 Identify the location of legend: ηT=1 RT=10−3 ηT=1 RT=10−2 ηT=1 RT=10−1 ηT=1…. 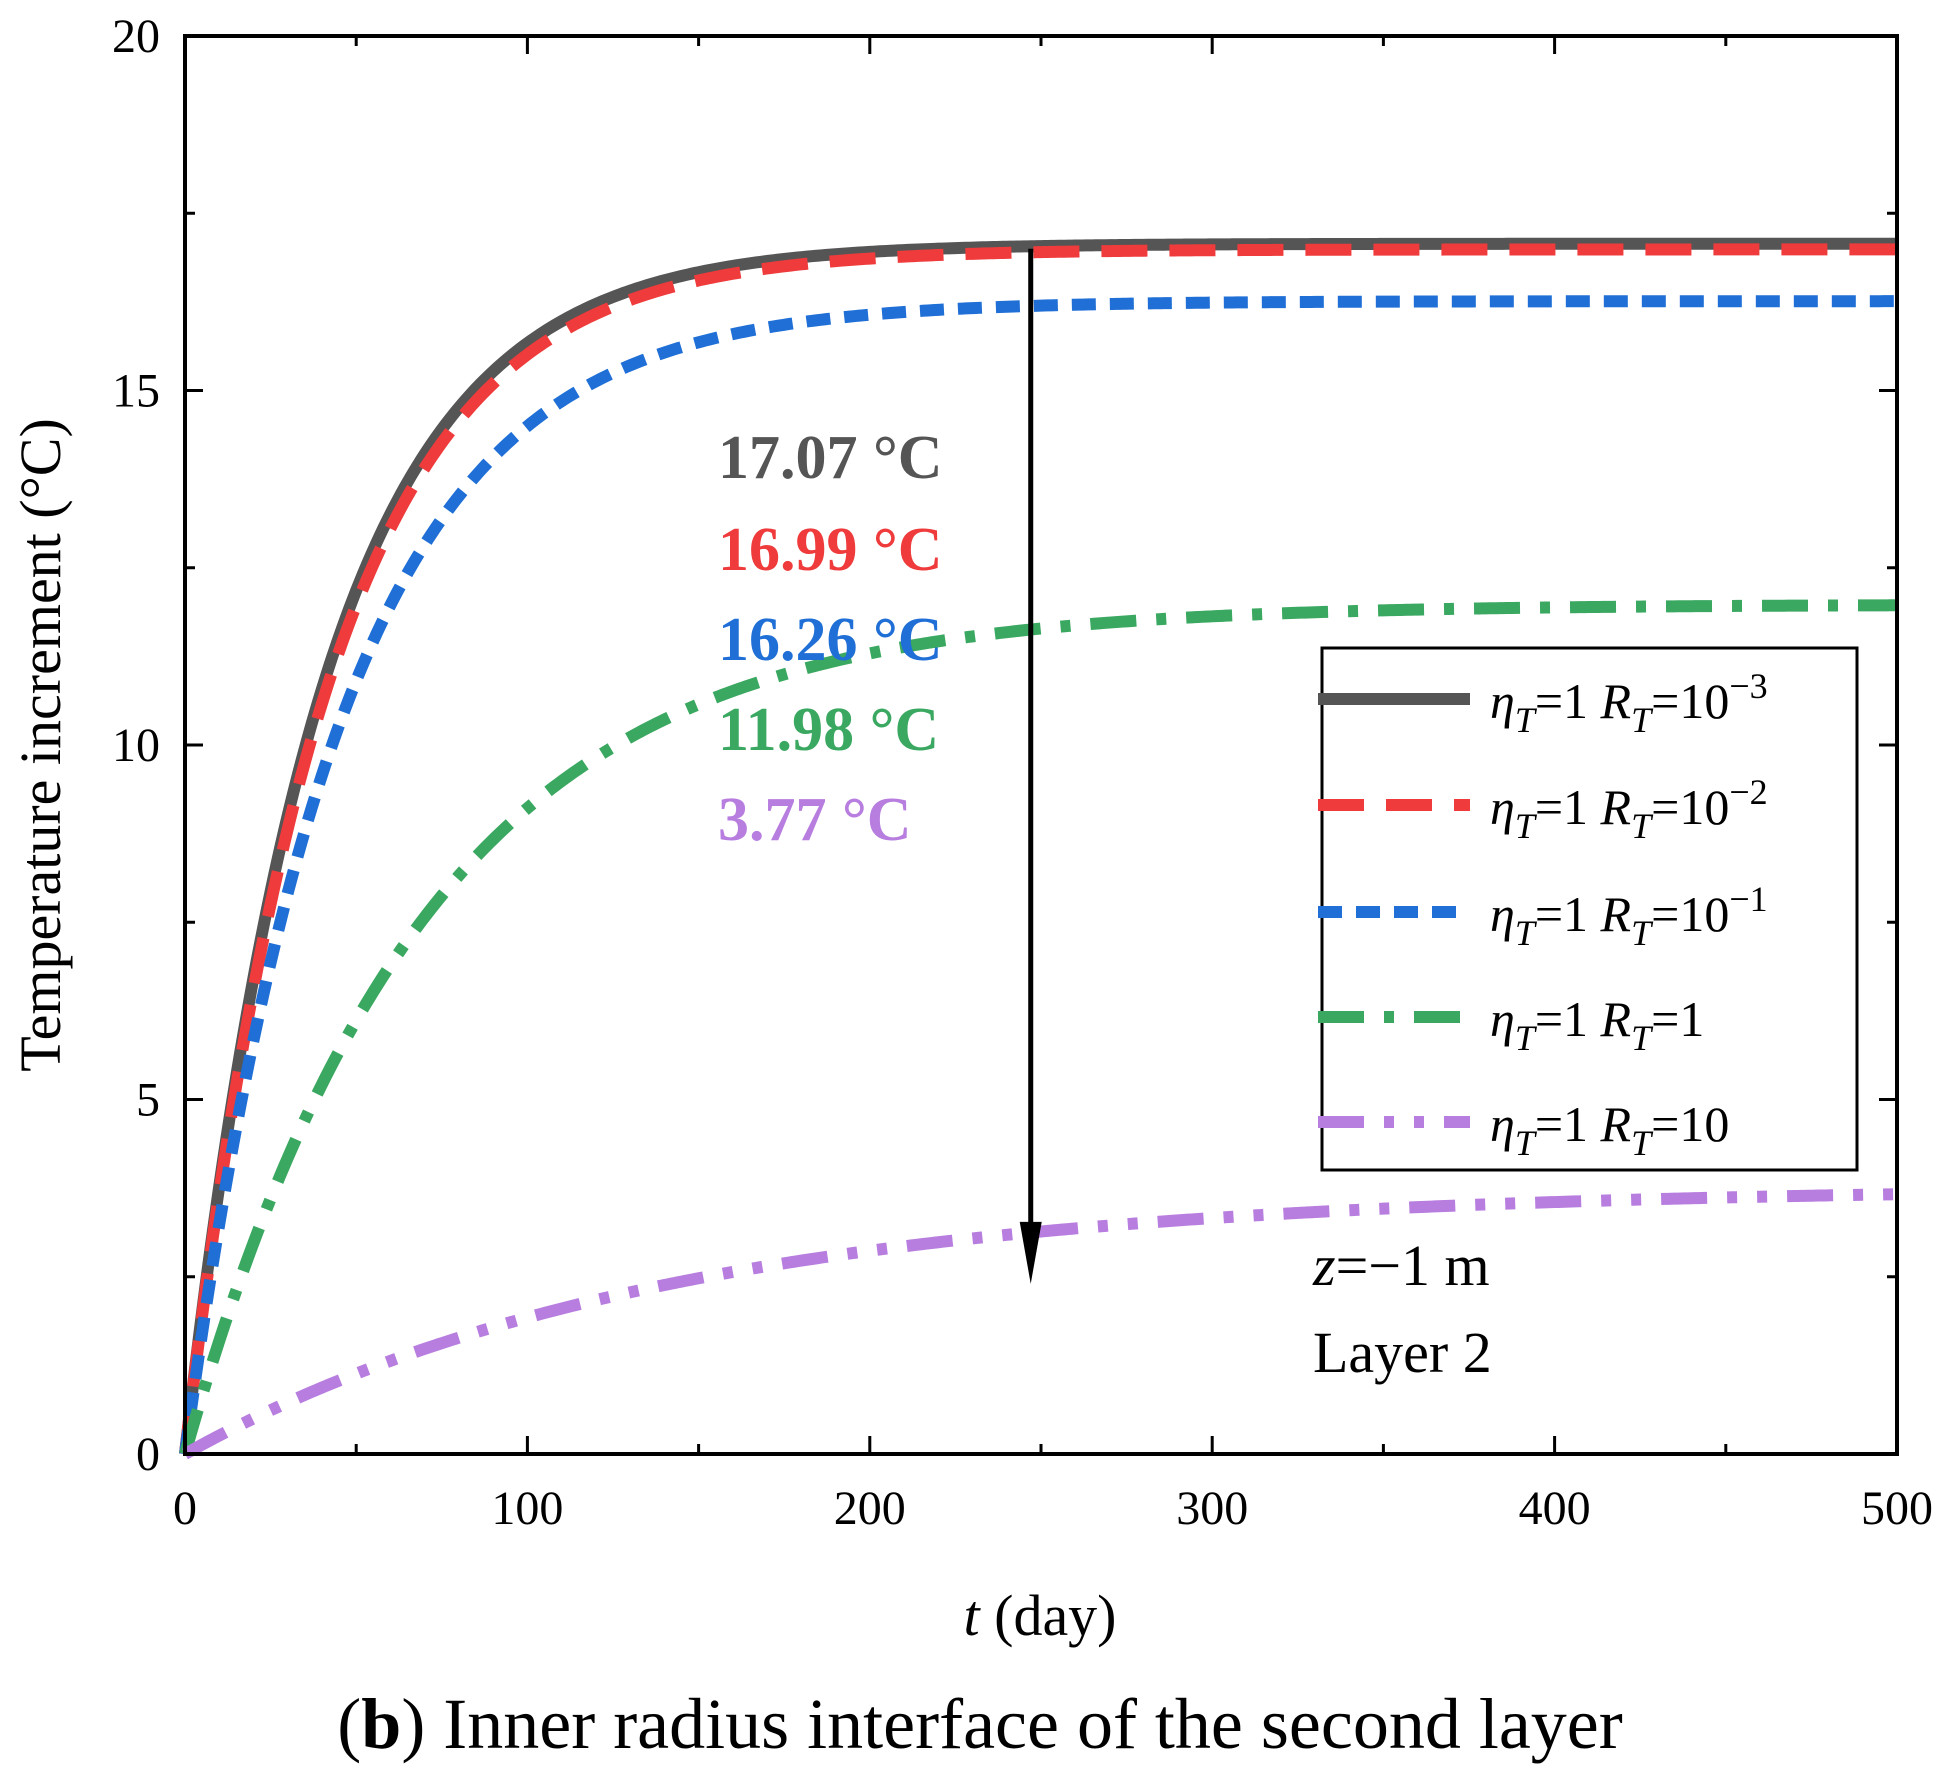
(1543, 914).